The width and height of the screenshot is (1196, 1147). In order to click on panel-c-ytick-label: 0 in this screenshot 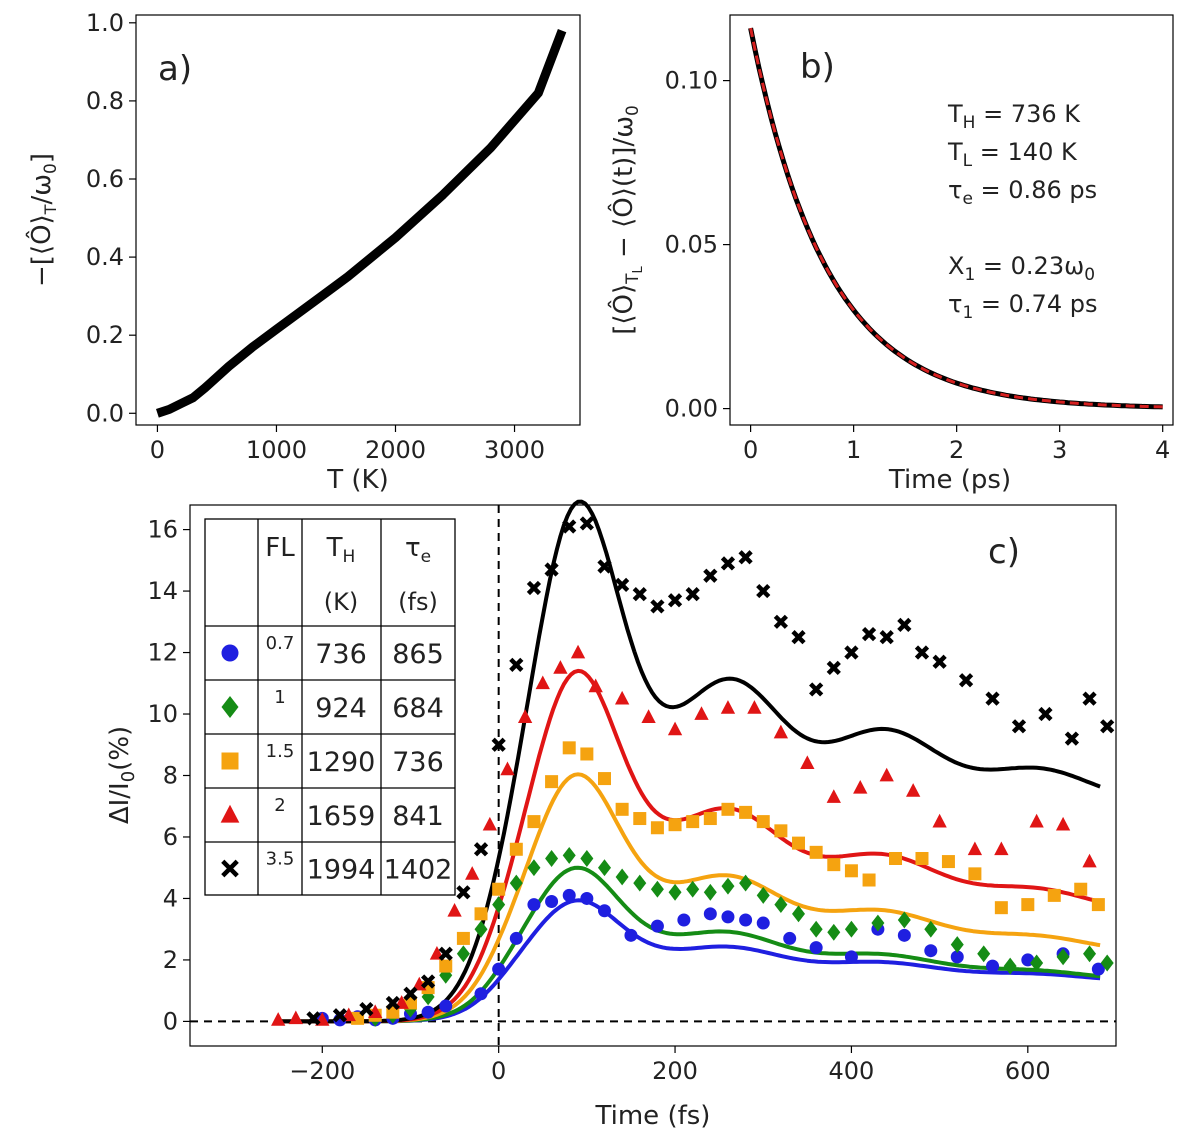, I will do `click(170, 1021)`.